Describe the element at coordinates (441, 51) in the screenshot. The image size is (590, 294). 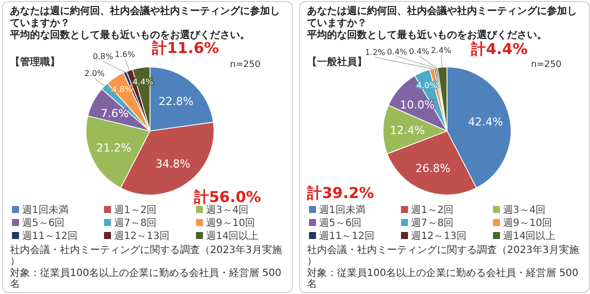
I see `data-label: 2.4%` at that location.